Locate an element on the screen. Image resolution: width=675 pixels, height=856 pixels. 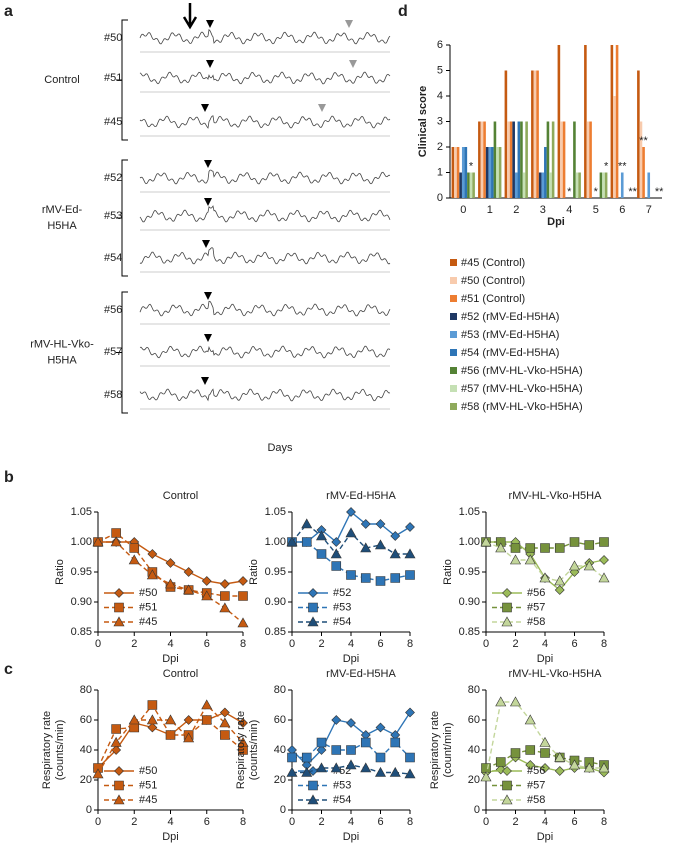
y-tick-label: 0.95 is located at coordinates (81, 572).